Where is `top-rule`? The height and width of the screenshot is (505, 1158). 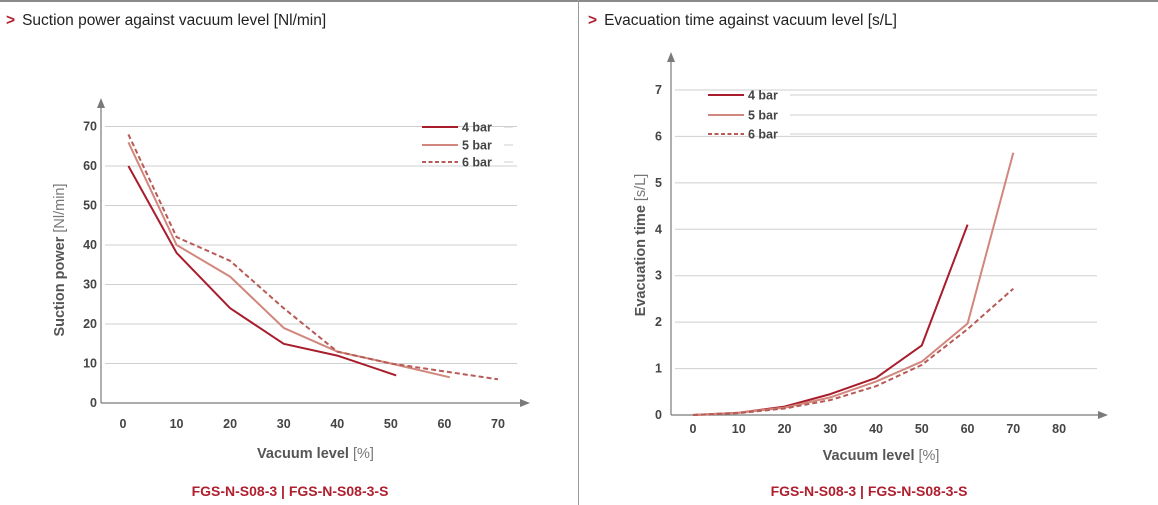
top-rule is located at coordinates (579, 1).